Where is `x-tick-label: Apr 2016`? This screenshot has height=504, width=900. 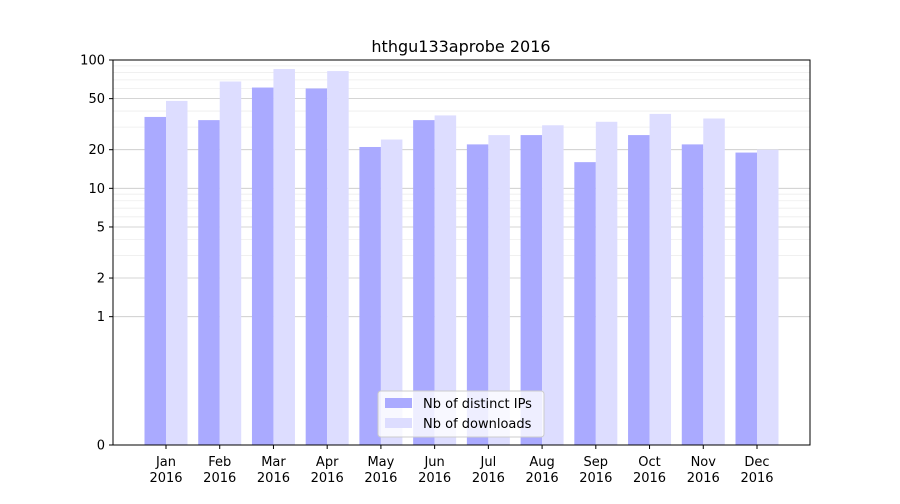
x-tick-label: Apr 2016 is located at coordinates (327, 470).